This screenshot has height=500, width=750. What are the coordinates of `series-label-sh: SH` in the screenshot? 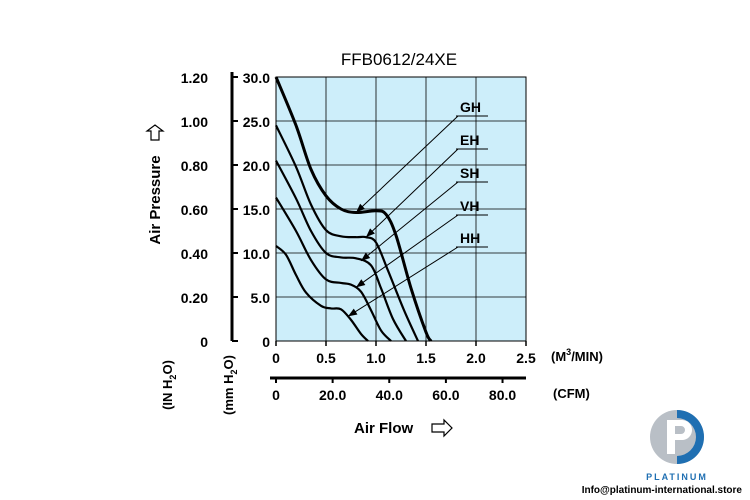 It's located at (469, 173).